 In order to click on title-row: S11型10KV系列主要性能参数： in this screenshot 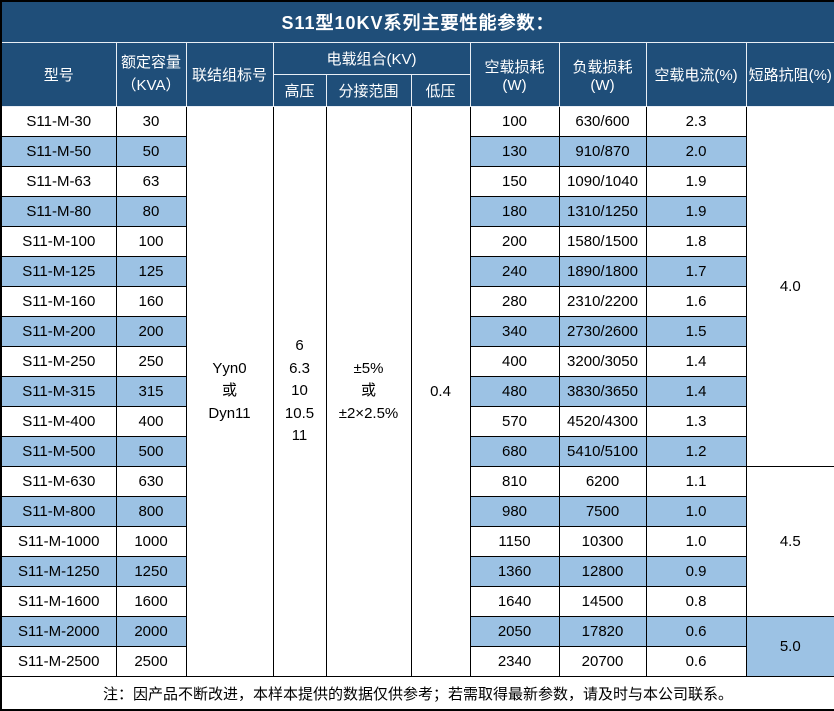, I will do `click(417, 21)`.